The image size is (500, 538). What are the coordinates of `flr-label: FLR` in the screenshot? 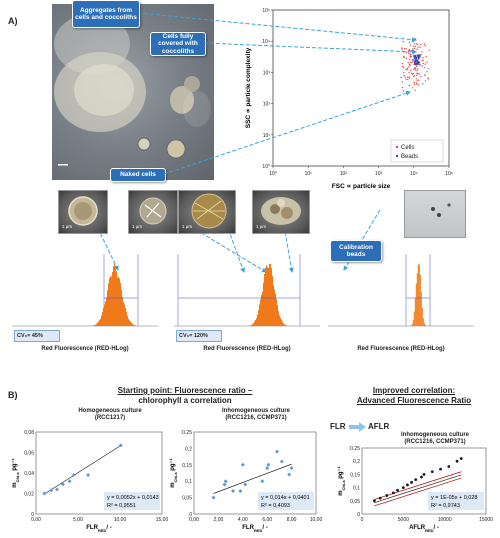 It's located at (338, 426).